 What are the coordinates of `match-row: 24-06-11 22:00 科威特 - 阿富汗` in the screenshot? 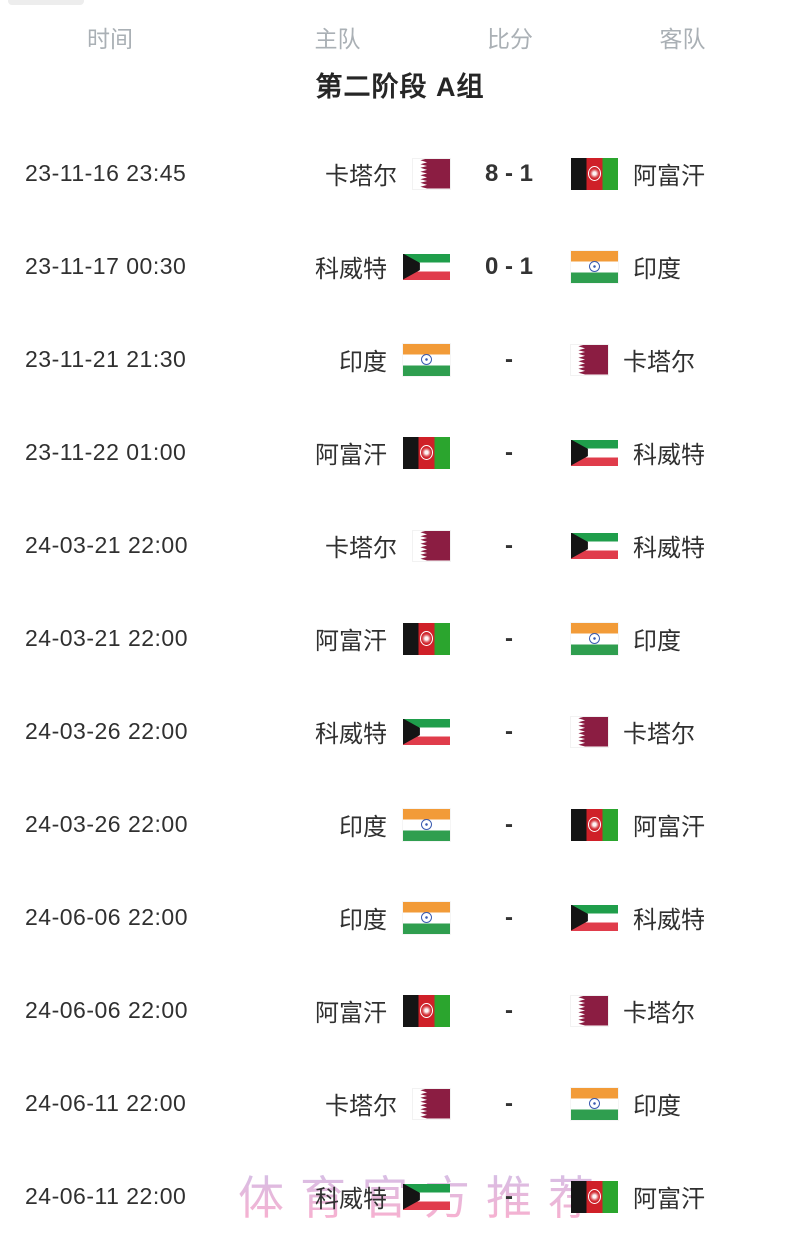 It's located at (400, 1196).